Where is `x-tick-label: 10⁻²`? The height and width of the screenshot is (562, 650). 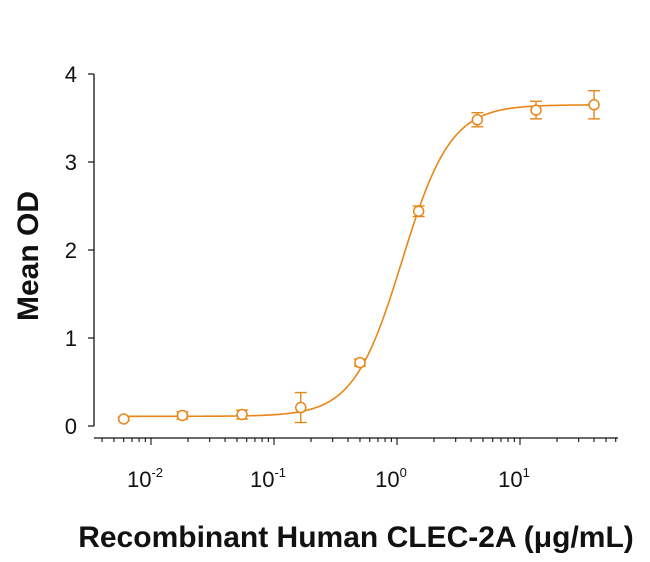
x-tick-label: 10⁻² is located at coordinates (145, 478).